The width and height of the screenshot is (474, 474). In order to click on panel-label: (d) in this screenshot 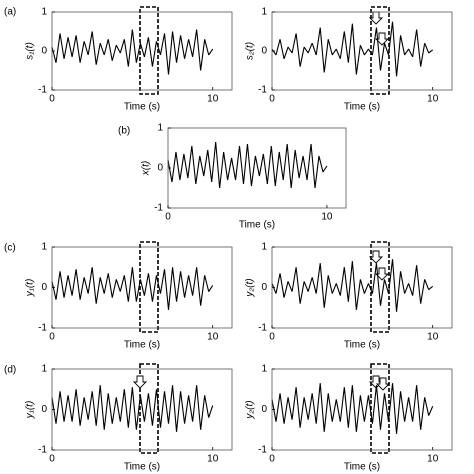, I will do `click(10, 370)`.